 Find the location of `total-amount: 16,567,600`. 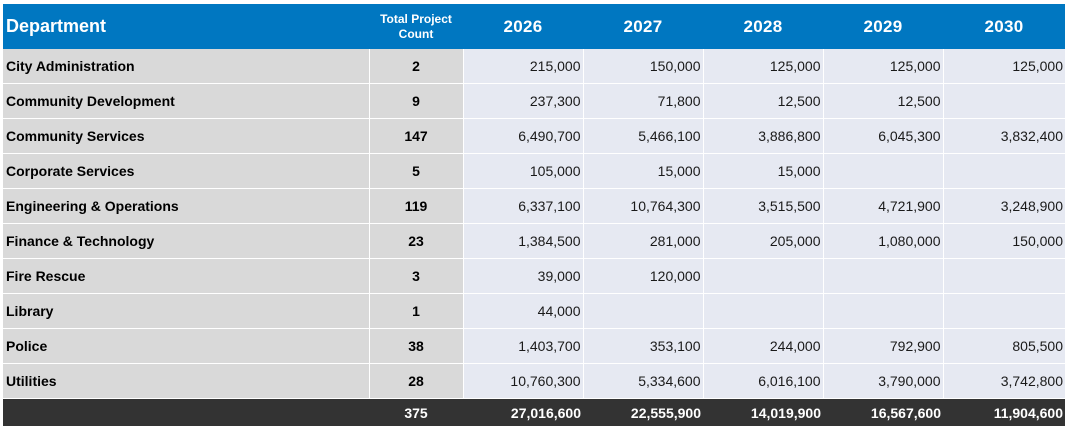

total-amount: 16,567,600 is located at coordinates (883, 412).